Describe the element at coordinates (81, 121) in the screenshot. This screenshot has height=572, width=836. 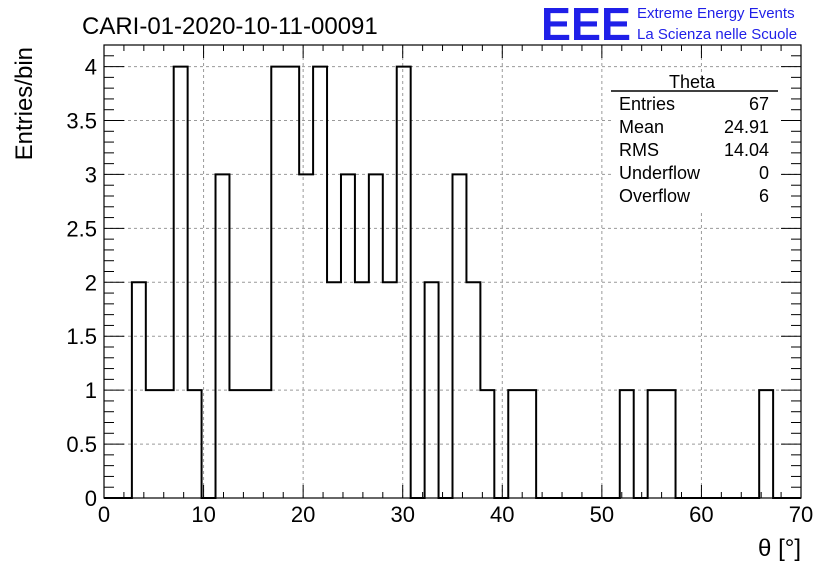
I see `y-tick-label: 3.5` at that location.